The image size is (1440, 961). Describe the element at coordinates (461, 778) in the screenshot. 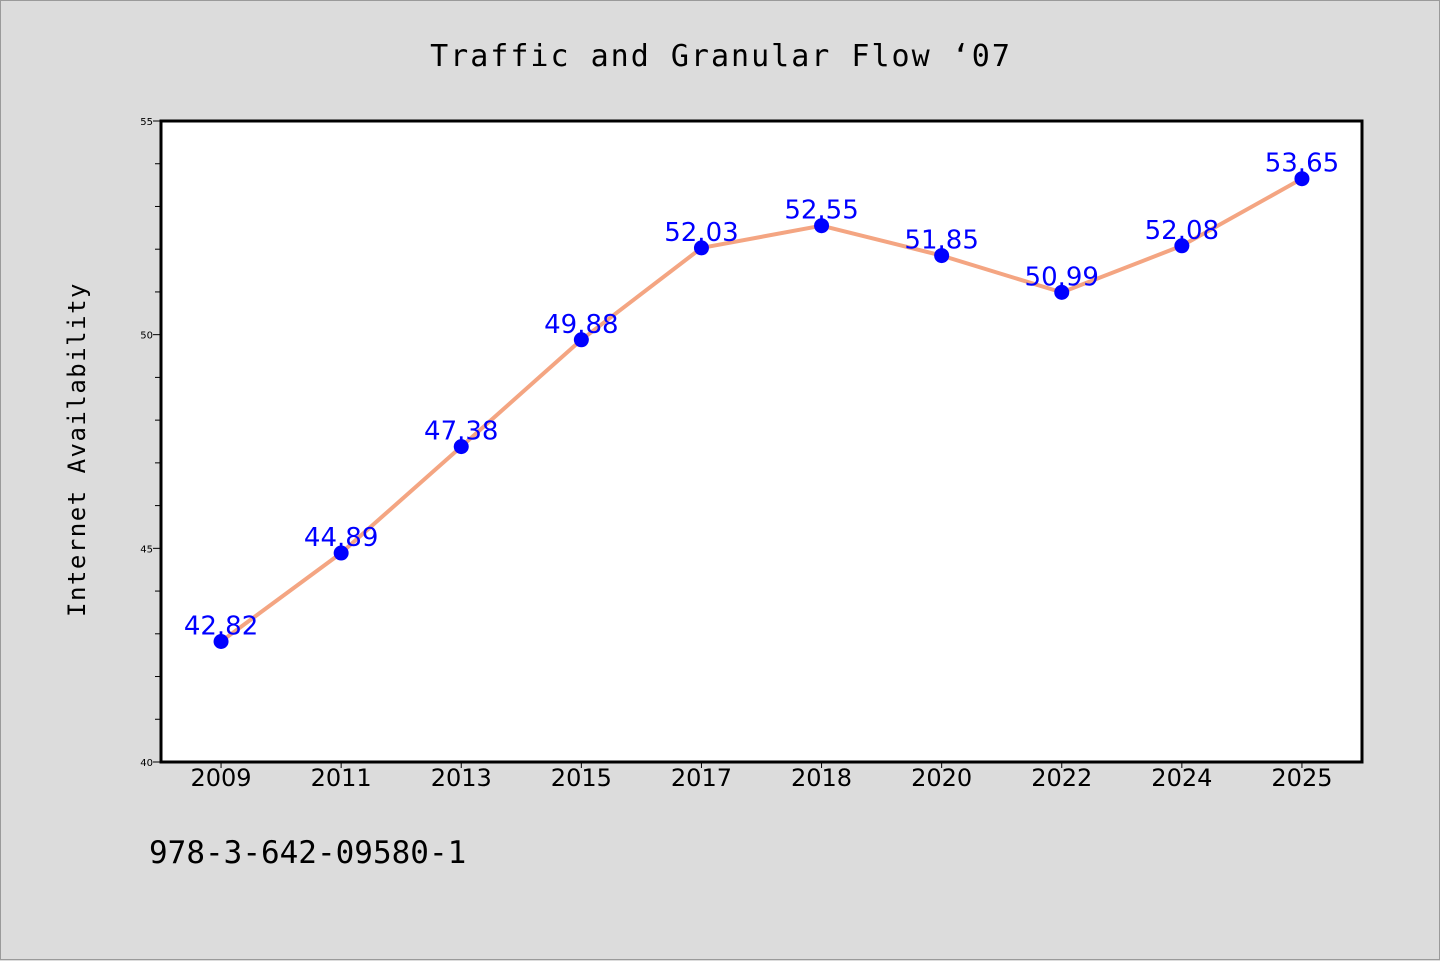

I see `x-tick-label: 2013` at that location.